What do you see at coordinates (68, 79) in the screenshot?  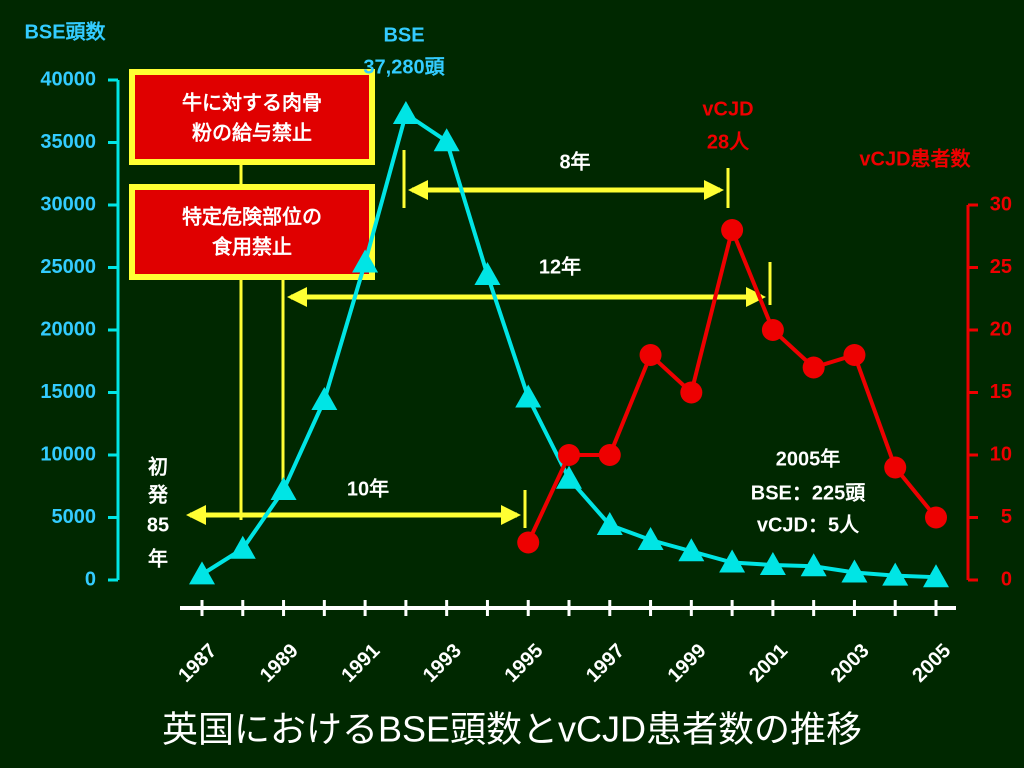 I see `y-tick-label: 40000` at bounding box center [68, 79].